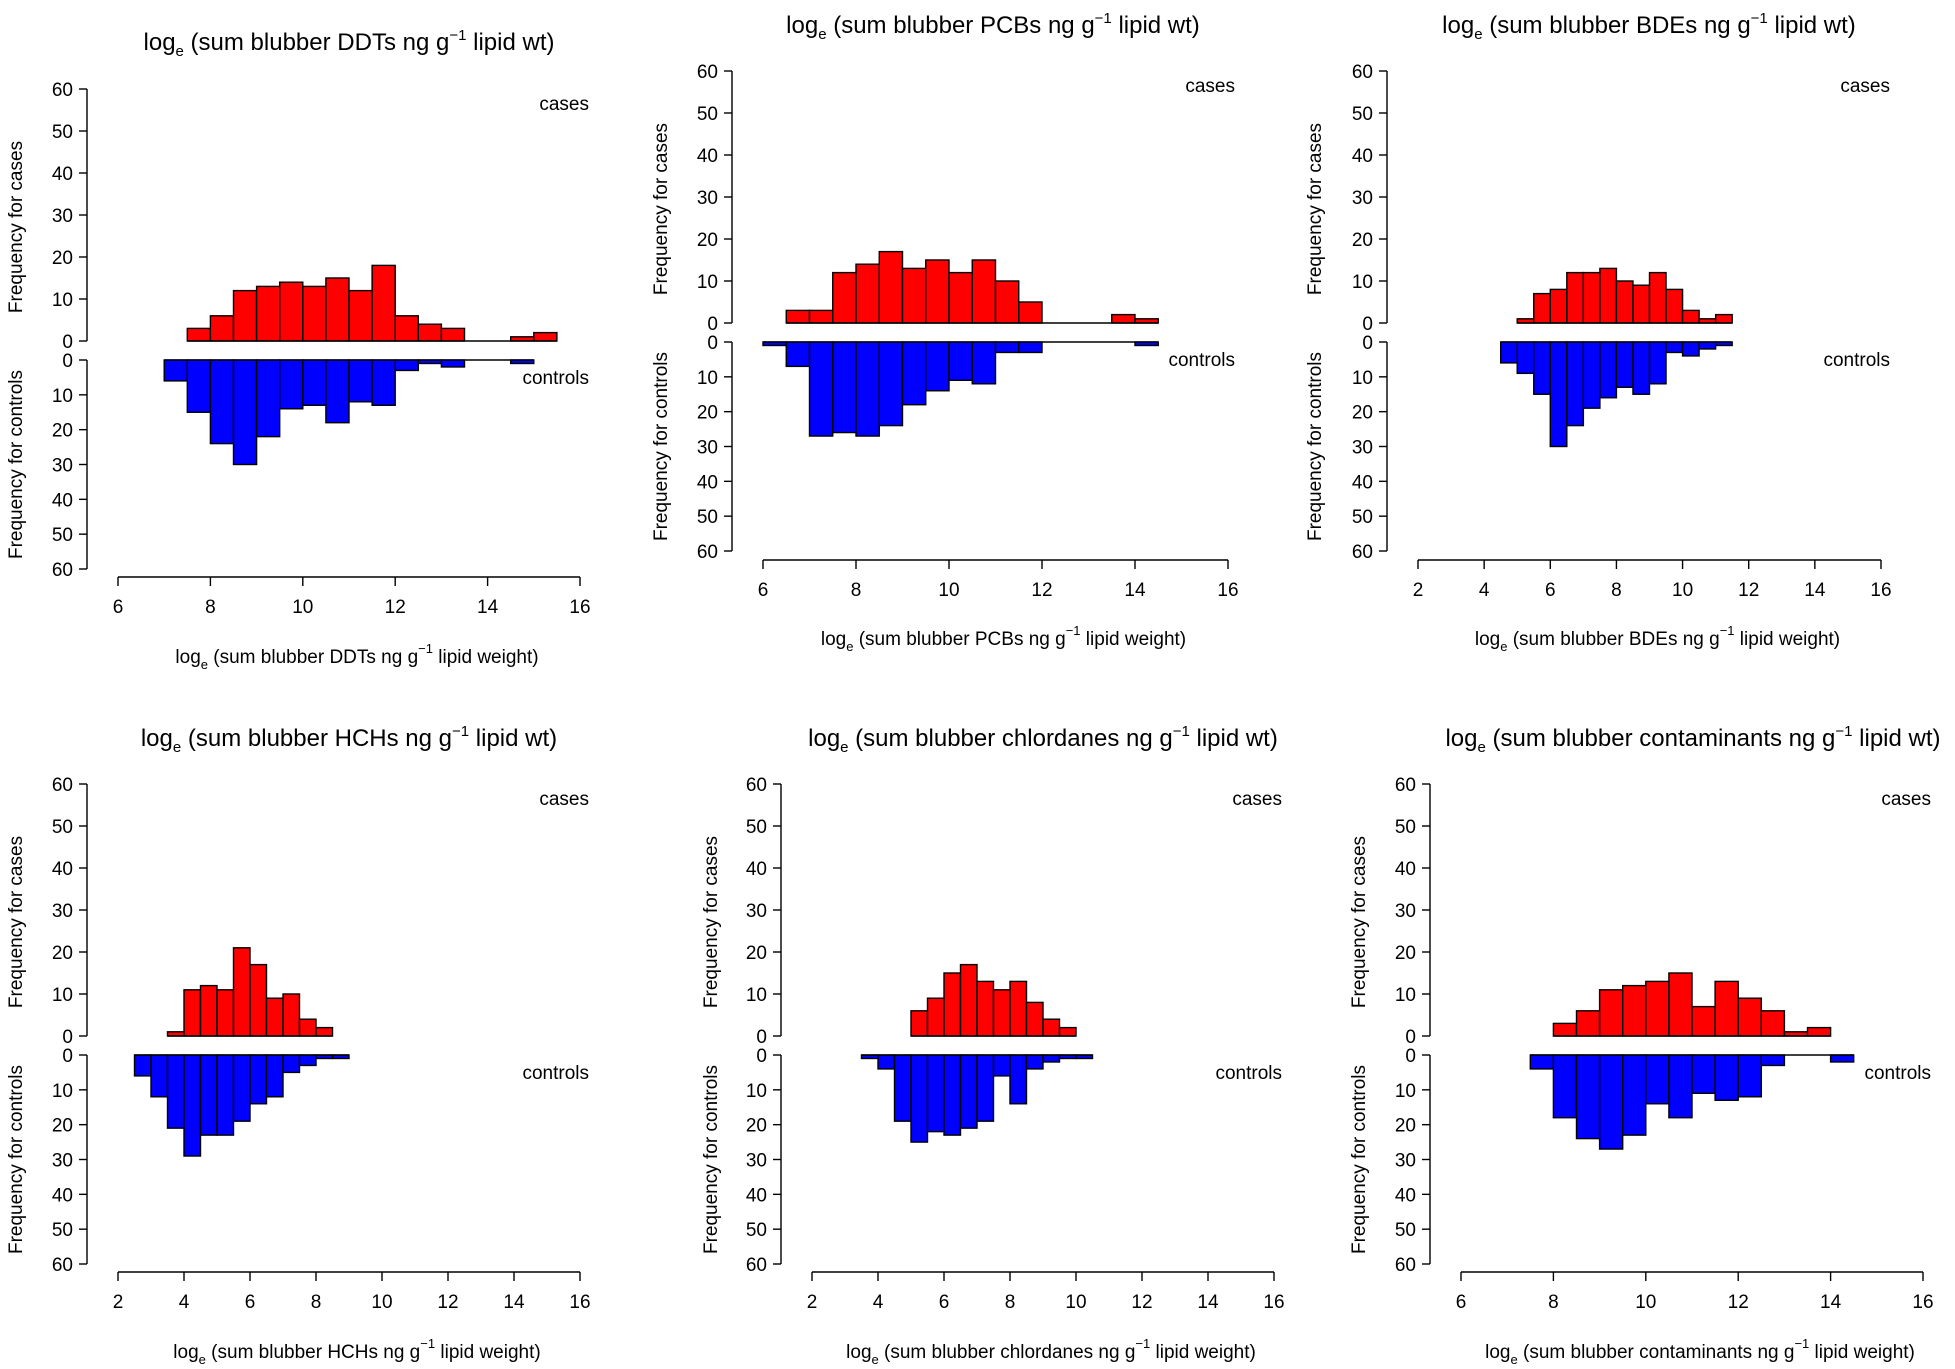  Describe the element at coordinates (711, 1159) in the screenshot. I see `y-label-controls: Frequency for controls` at that location.